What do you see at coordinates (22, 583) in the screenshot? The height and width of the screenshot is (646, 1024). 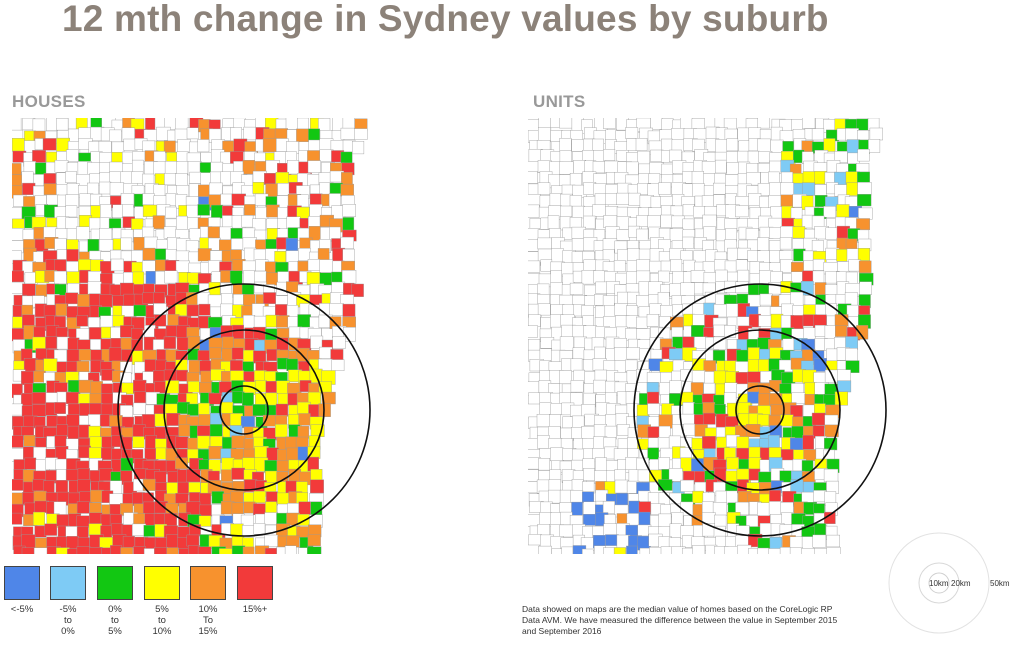 I see `legend-swatch` at bounding box center [22, 583].